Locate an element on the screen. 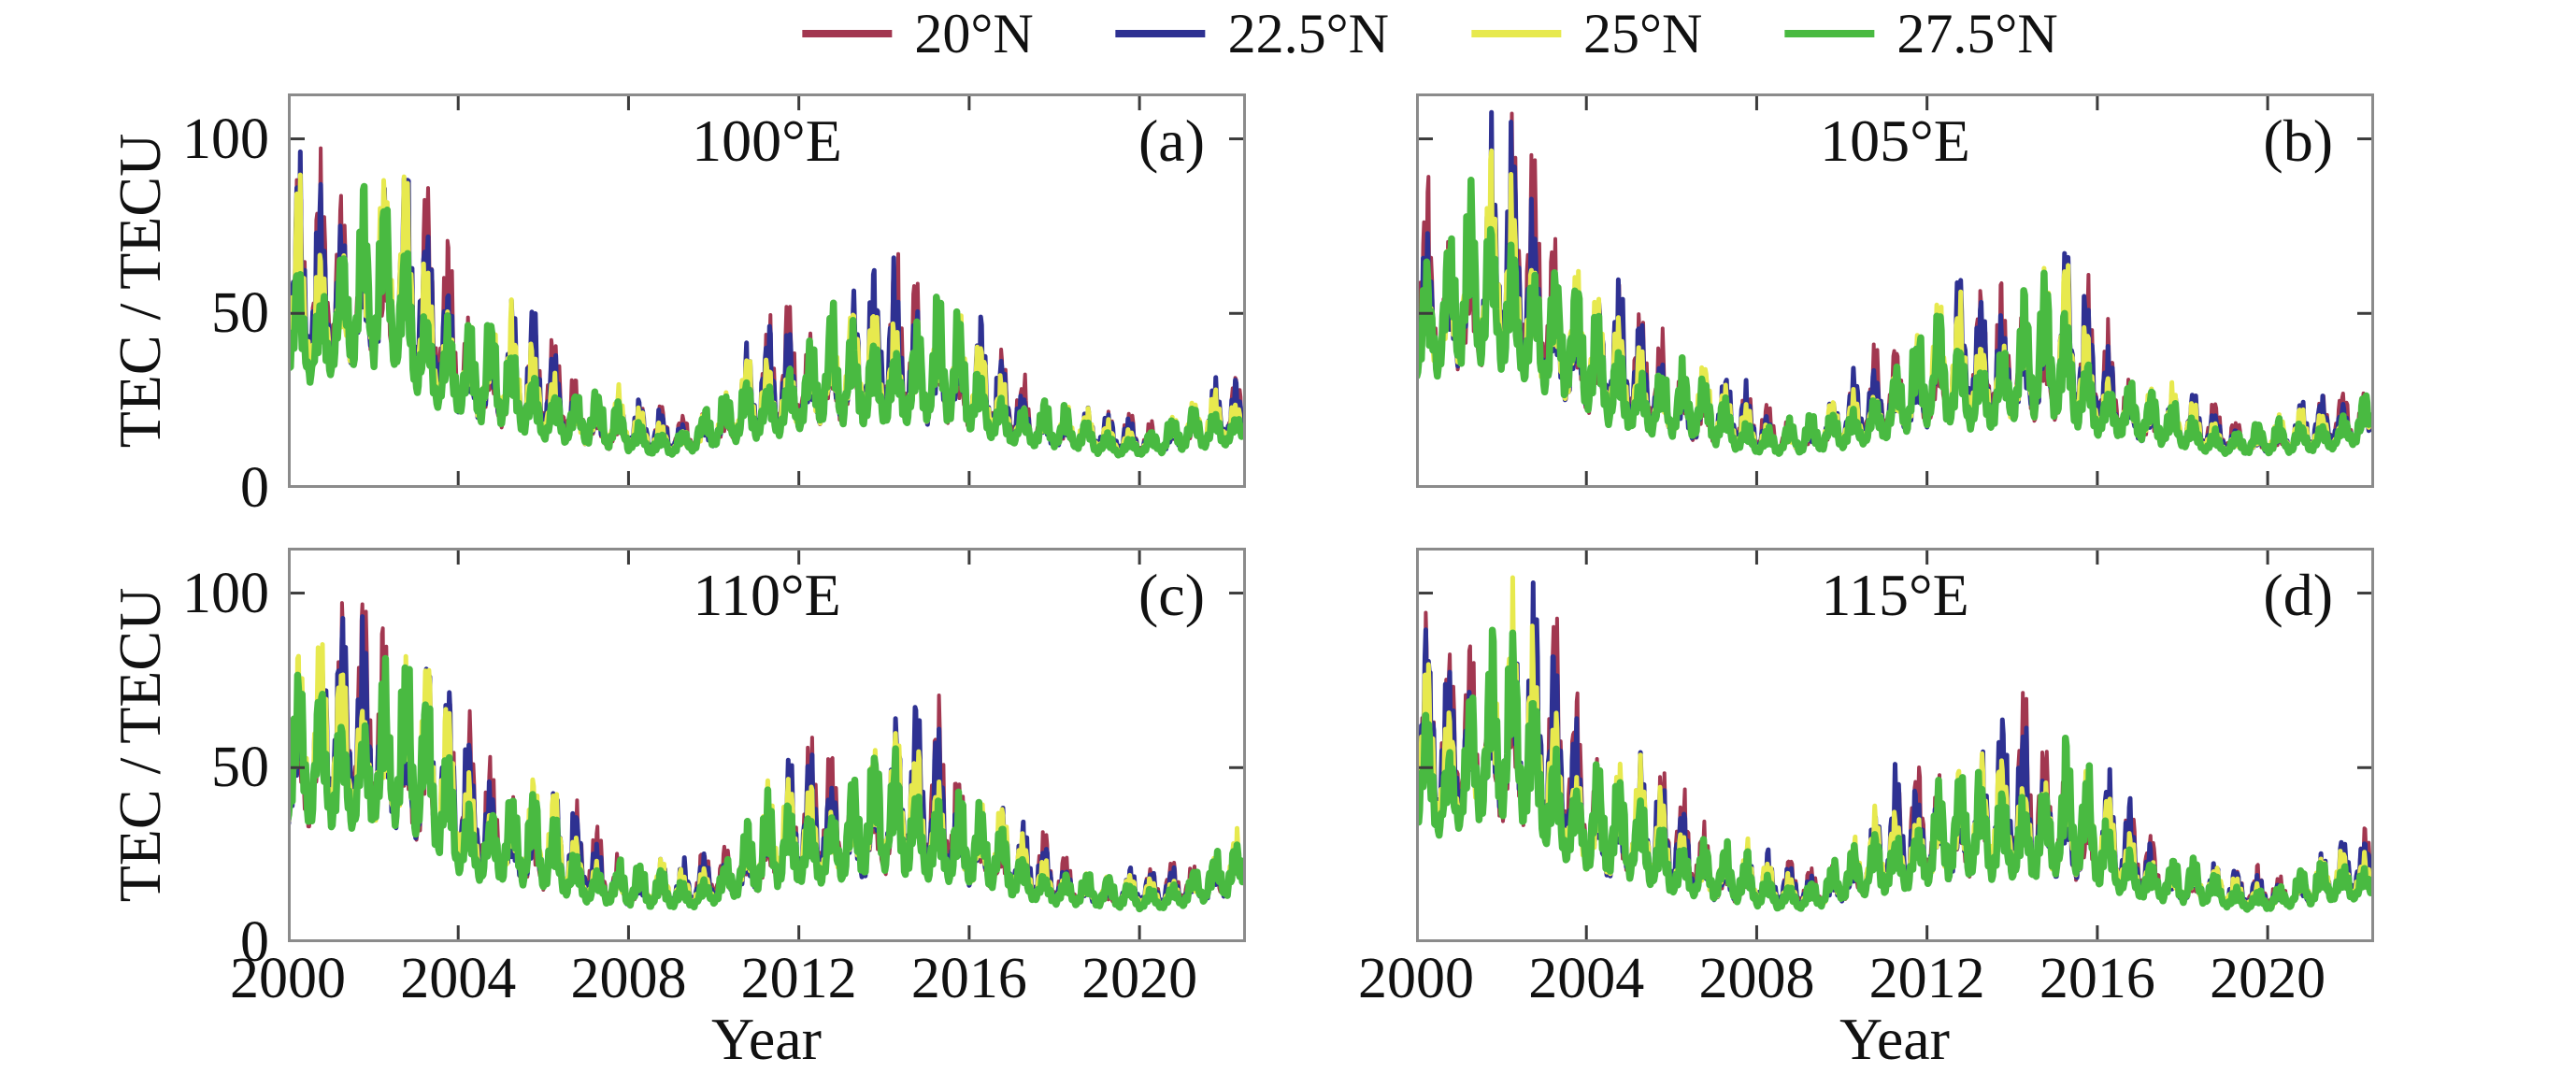 Image resolution: width=2576 pixels, height=1073 pixels. panel-title-115e: 115°E is located at coordinates (1895, 595).